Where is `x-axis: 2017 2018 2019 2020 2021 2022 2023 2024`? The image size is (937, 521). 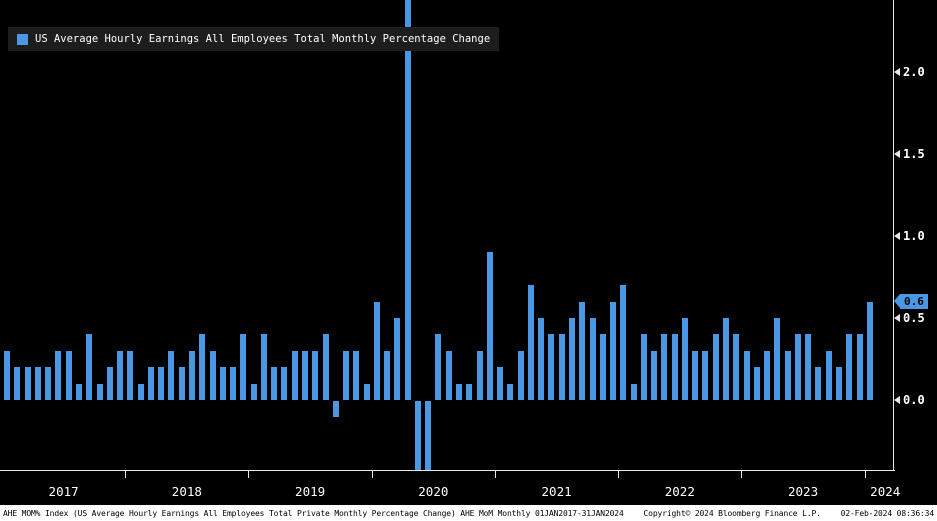 x-axis: 2017 2018 2019 2020 2021 2022 2023 2024 is located at coordinates (468, 488).